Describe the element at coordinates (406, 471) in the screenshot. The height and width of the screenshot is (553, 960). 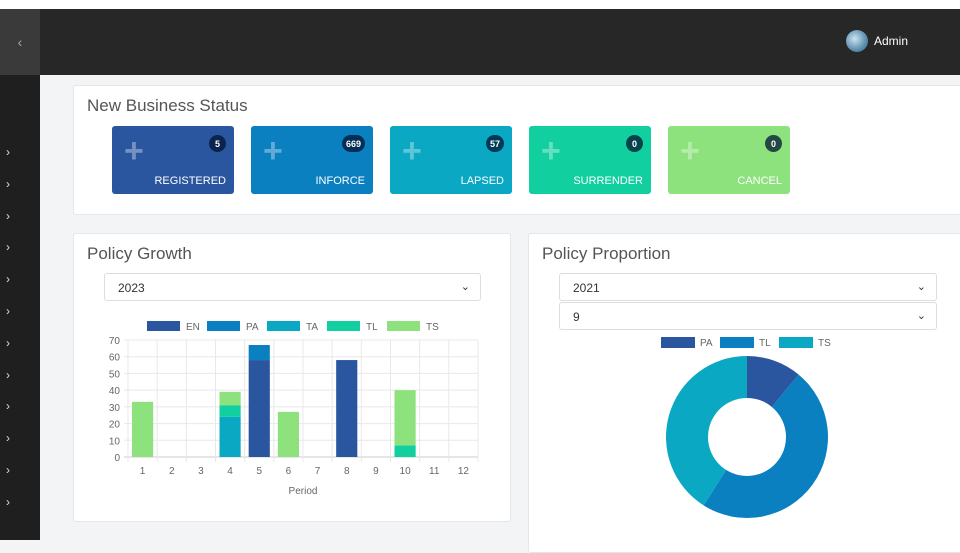
I see `x-tick-label: 10` at that location.